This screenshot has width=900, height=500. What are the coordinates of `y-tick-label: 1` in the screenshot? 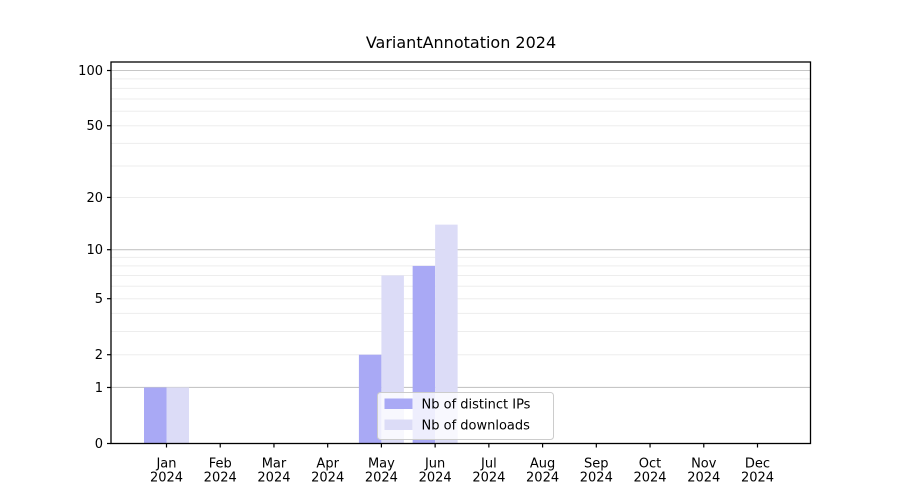 It's located at (99, 388).